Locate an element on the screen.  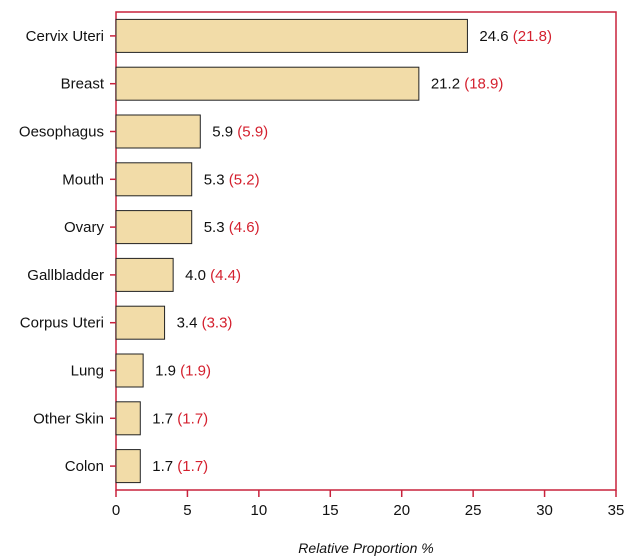
value-label-secondary: (3.3) is located at coordinates (214, 323).